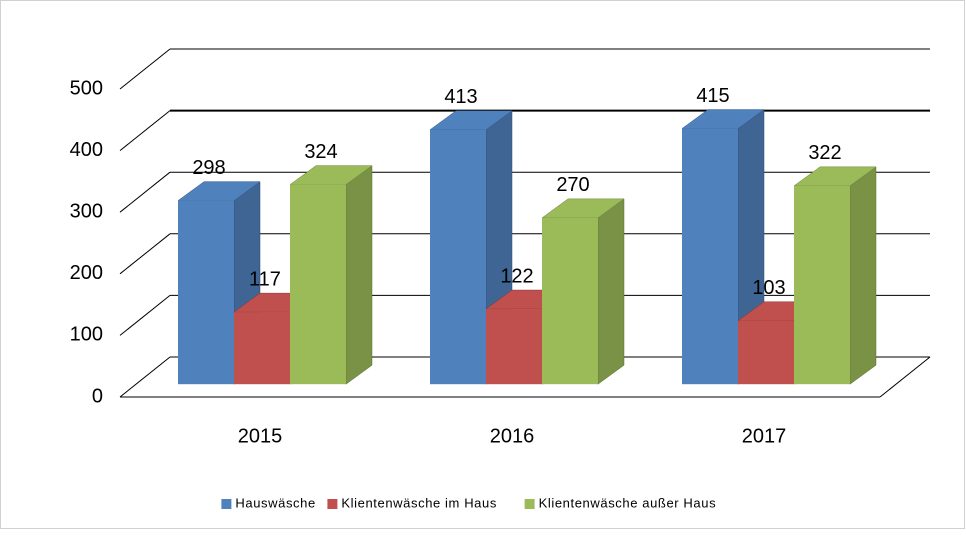  I want to click on y-tick-label: 200, so click(86, 273).